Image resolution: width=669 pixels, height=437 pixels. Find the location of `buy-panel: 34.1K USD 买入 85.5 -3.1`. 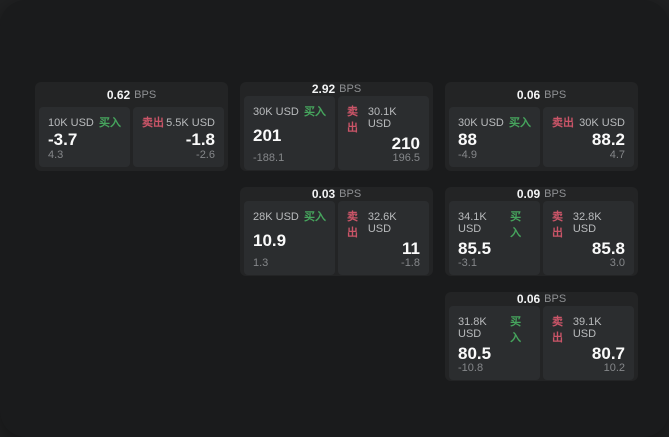

buy-panel: 34.1K USD 买入 85.5 -3.1 is located at coordinates (494, 238).